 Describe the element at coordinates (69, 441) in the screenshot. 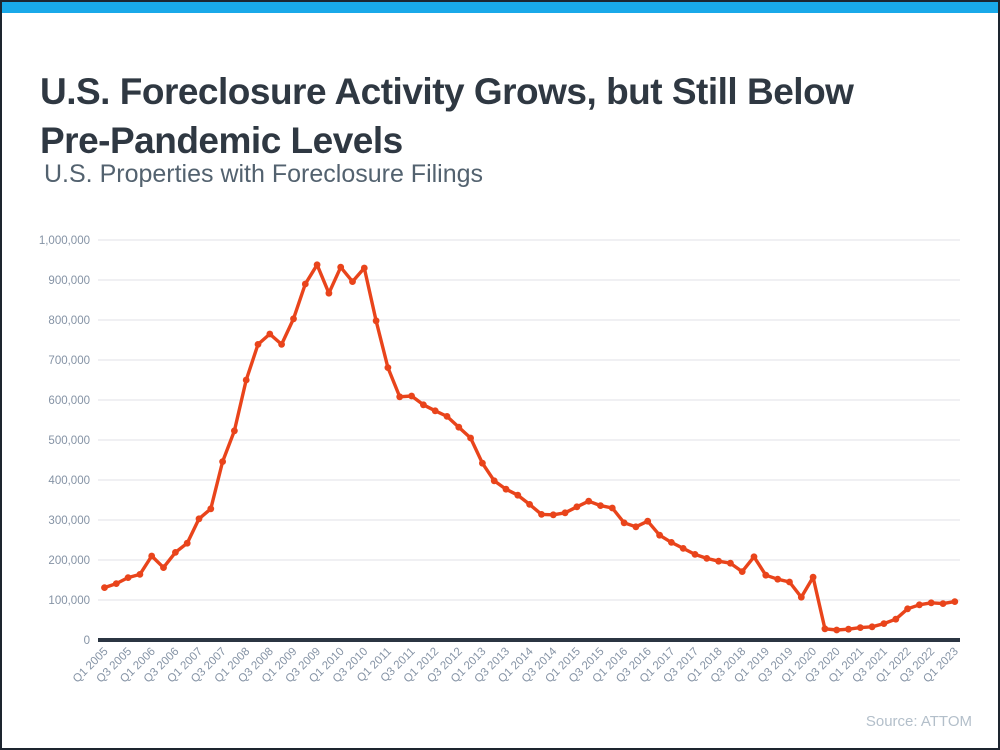

I see `y-tick-label: 500,000` at that location.